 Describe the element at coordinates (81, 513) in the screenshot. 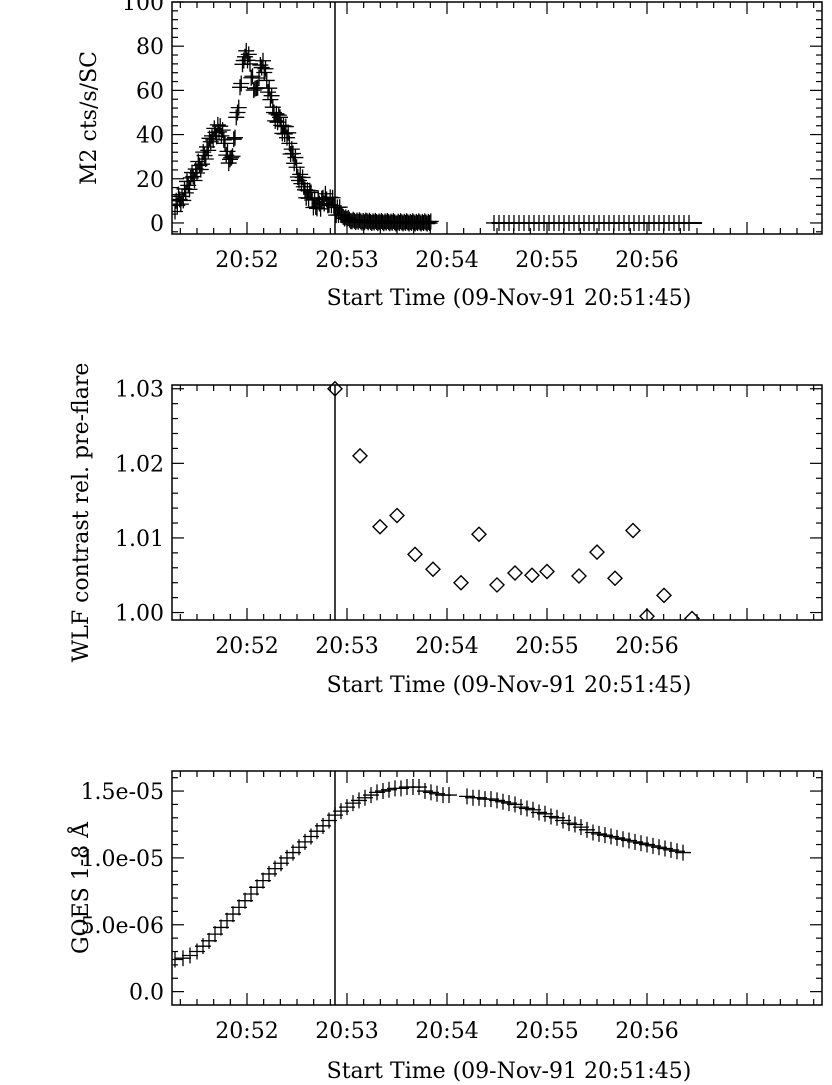

I see `y-axis-title: WLF contrast rel. pre-flare` at that location.